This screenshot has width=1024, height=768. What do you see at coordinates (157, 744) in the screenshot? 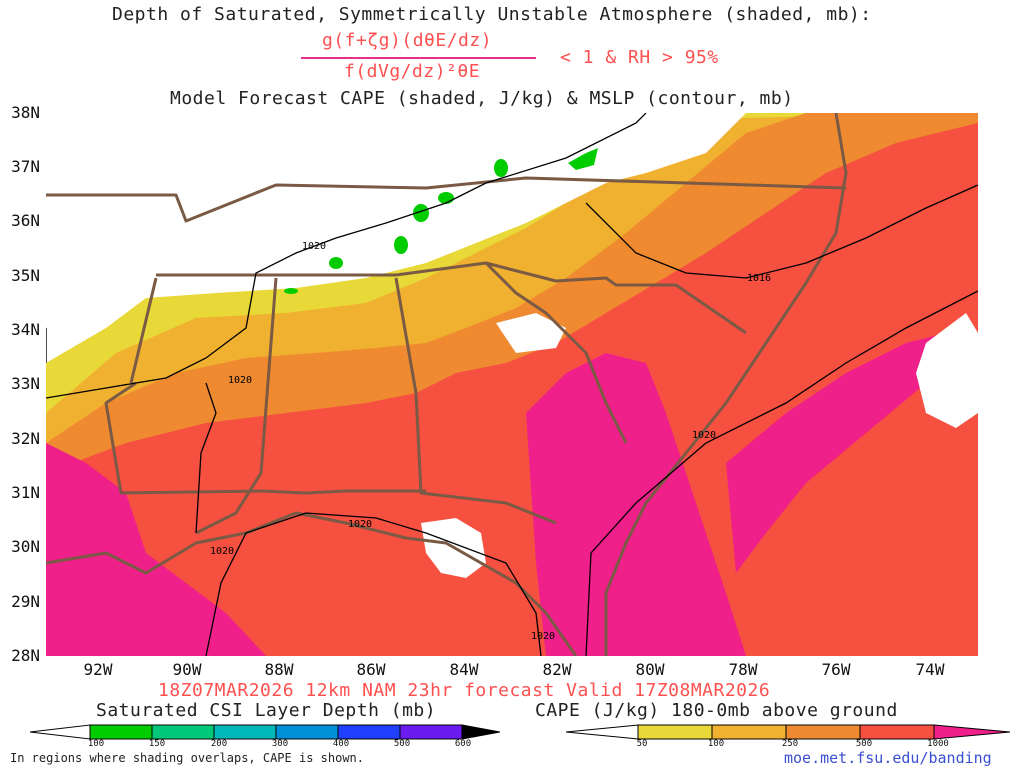
I see `csi-colorbar-label: 150` at bounding box center [157, 744].